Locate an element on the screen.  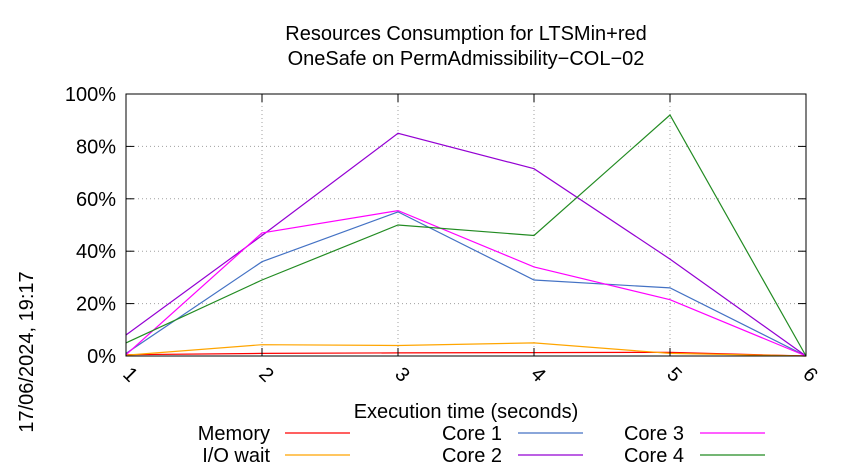
x-tick-label: 3 is located at coordinates (401, 374).